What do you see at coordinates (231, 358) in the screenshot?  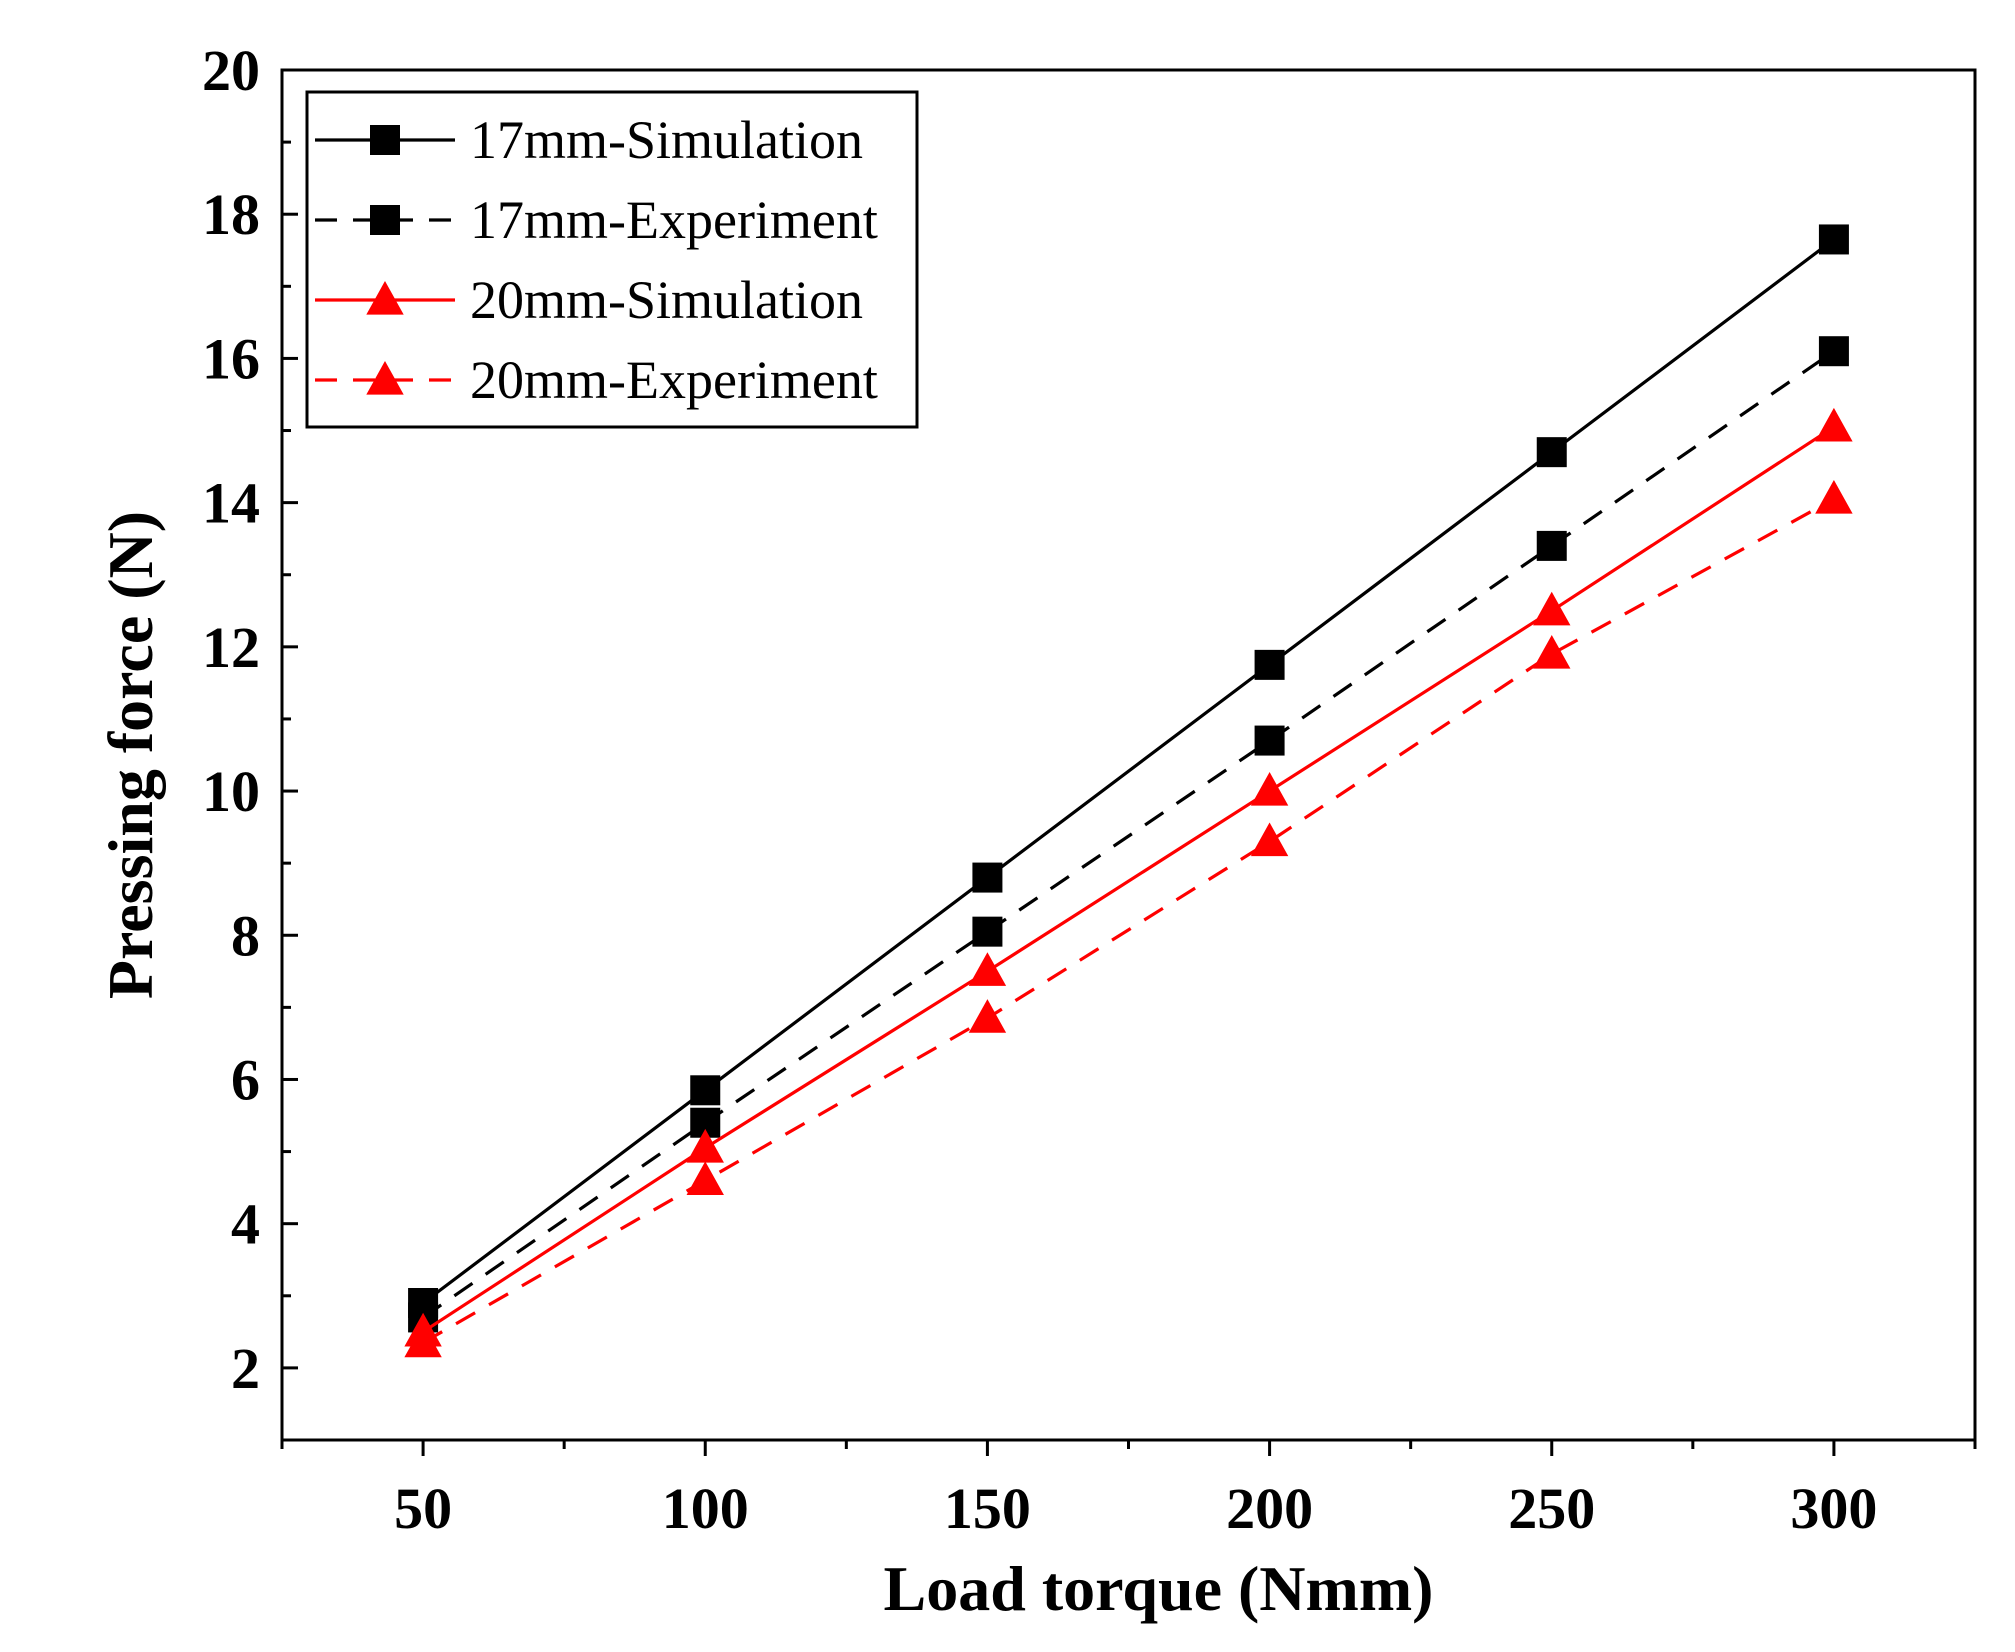 I see `y-tick-label: 16` at bounding box center [231, 358].